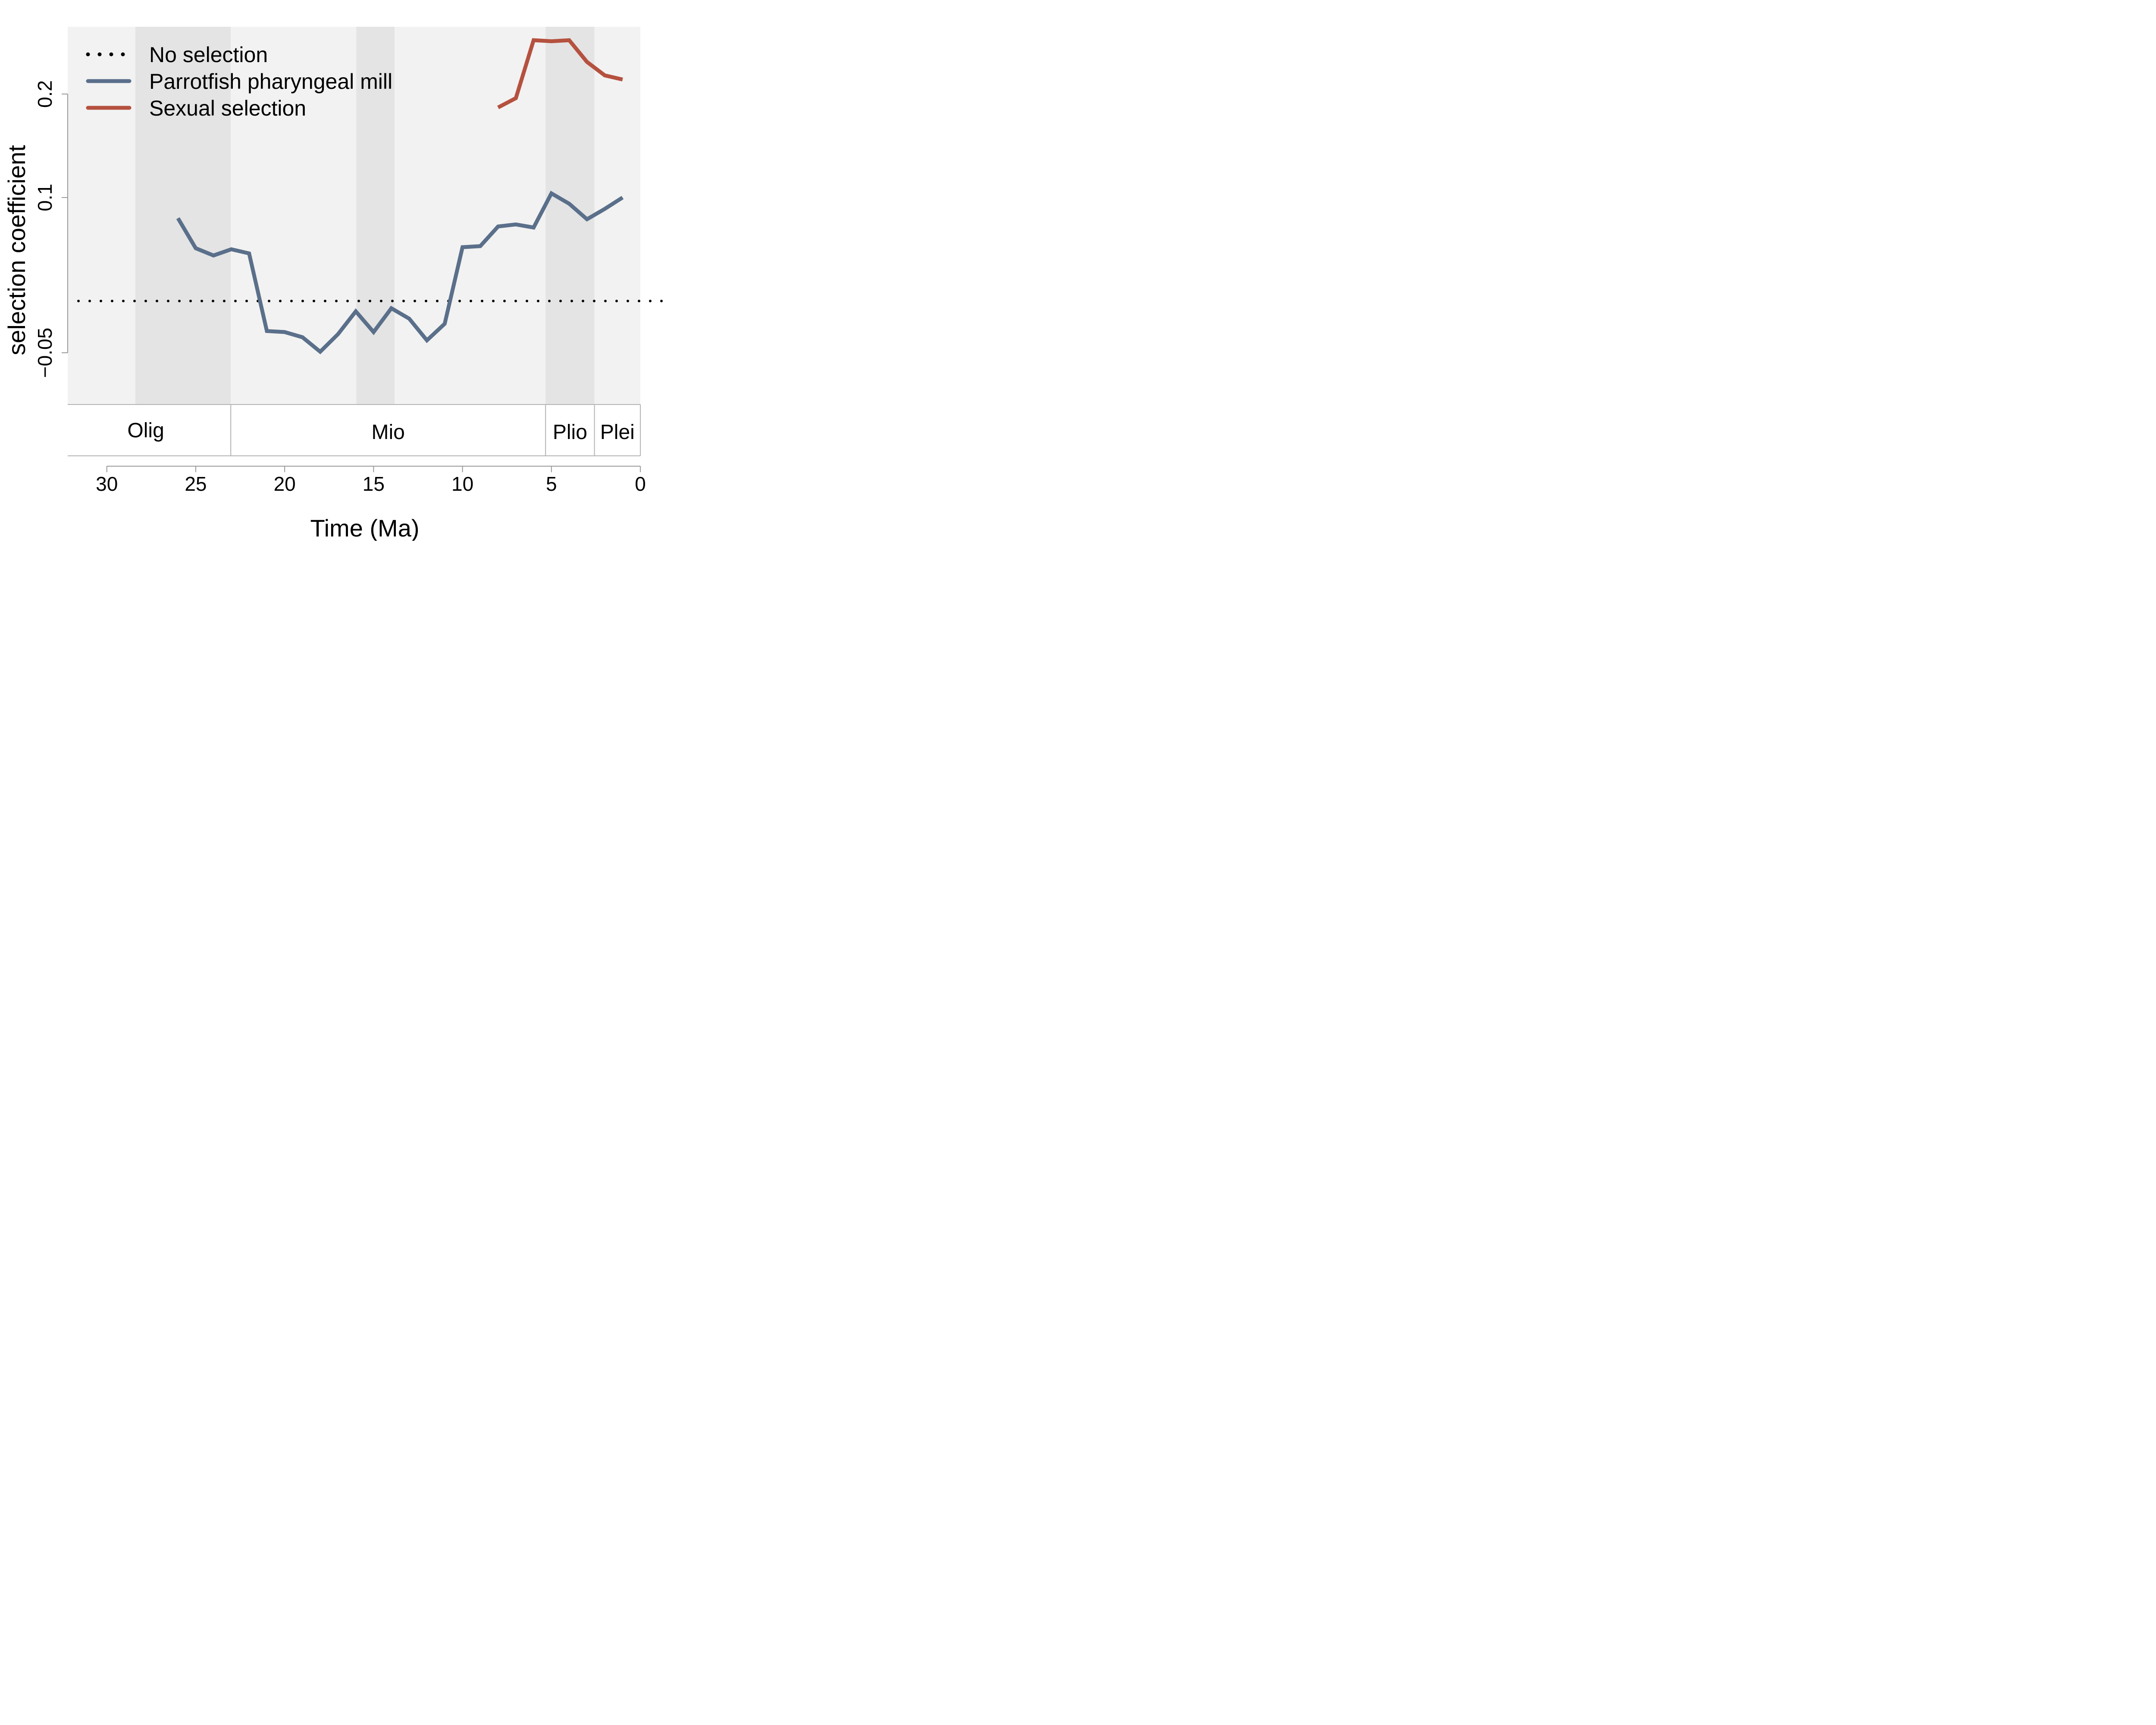 The height and width of the screenshot is (1725, 2156). I want to click on x-tick-label: 25, so click(196, 484).